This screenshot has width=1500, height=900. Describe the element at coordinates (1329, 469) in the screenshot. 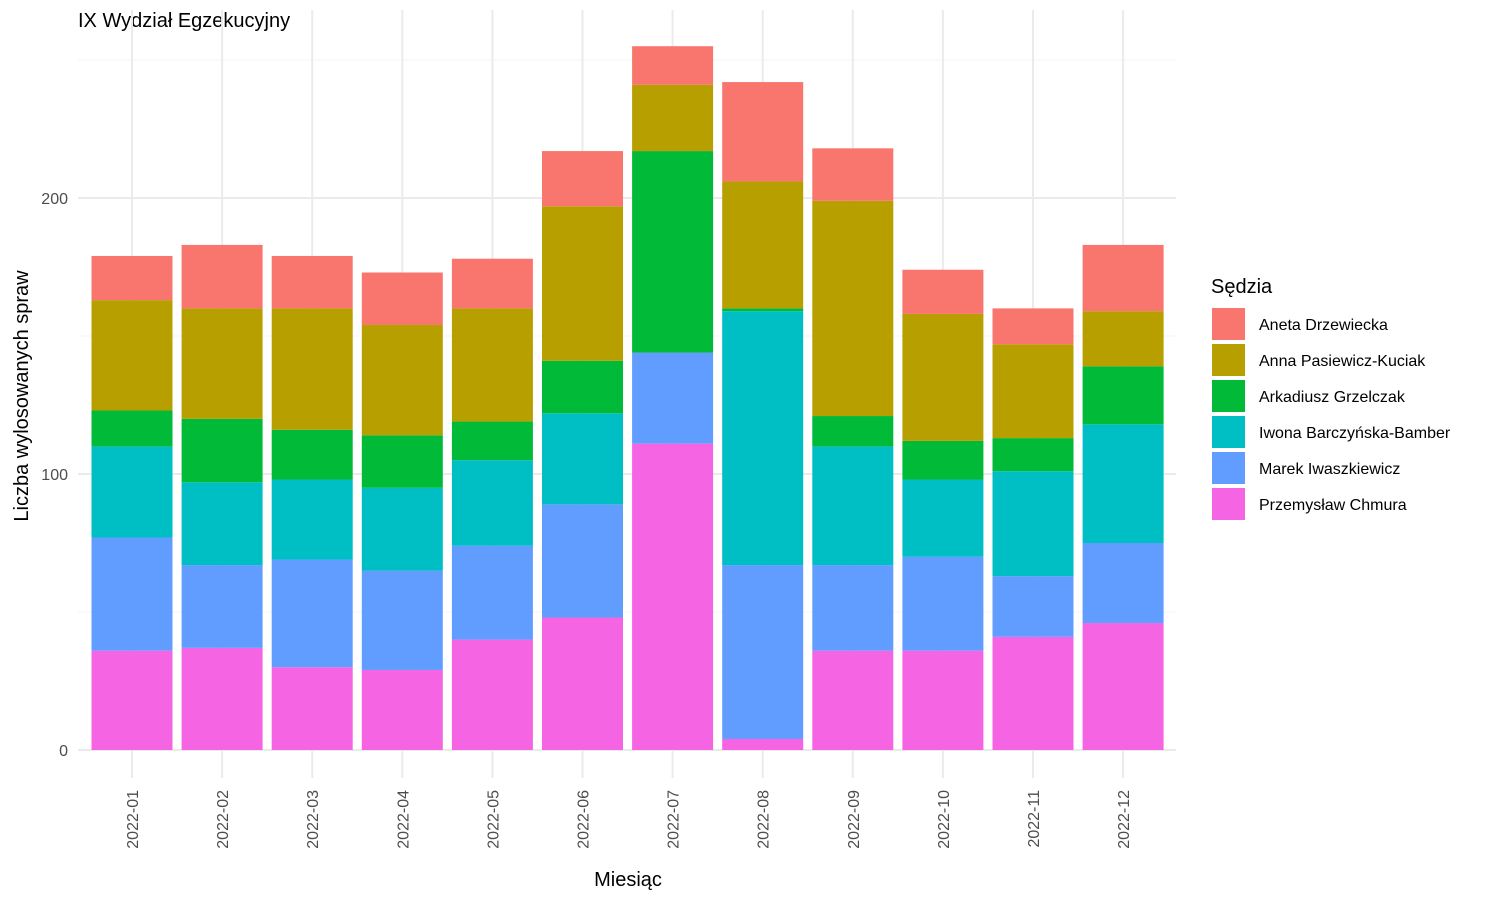

I see `legend-label: Marek Iwaszkiewicz` at that location.